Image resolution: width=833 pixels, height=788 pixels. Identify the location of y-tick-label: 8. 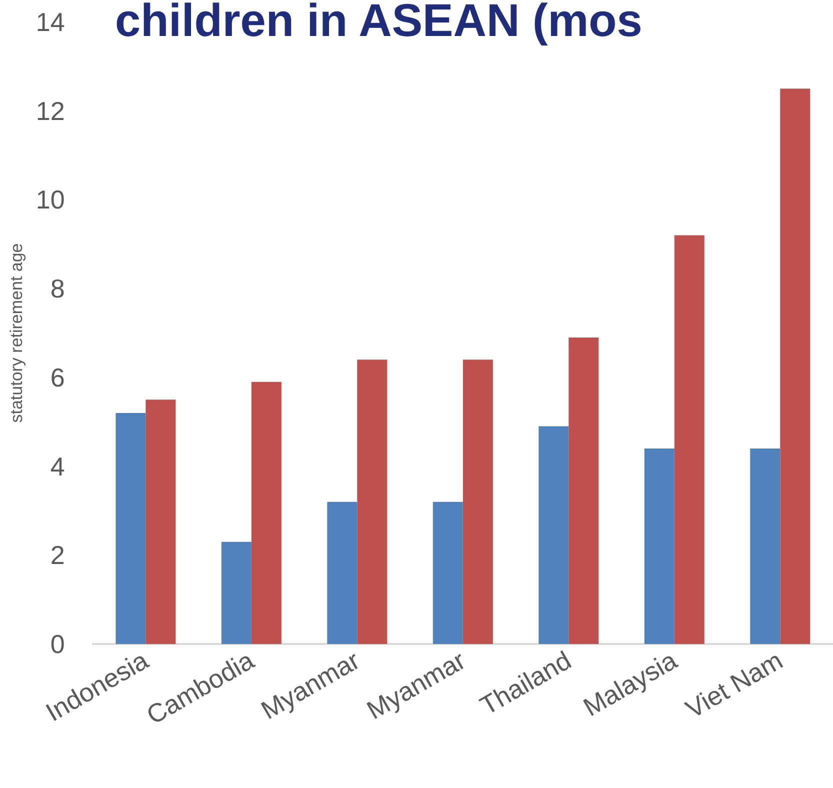
(57, 289).